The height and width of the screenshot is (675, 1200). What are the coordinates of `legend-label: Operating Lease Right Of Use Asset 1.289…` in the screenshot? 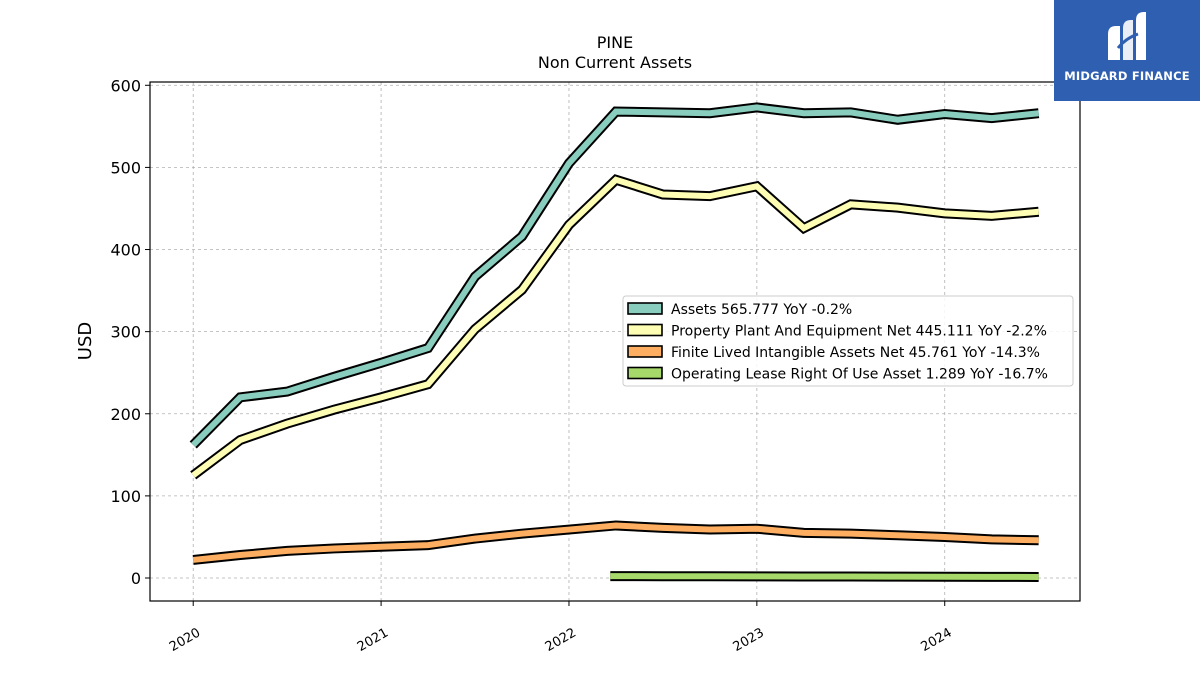 It's located at (859, 375).